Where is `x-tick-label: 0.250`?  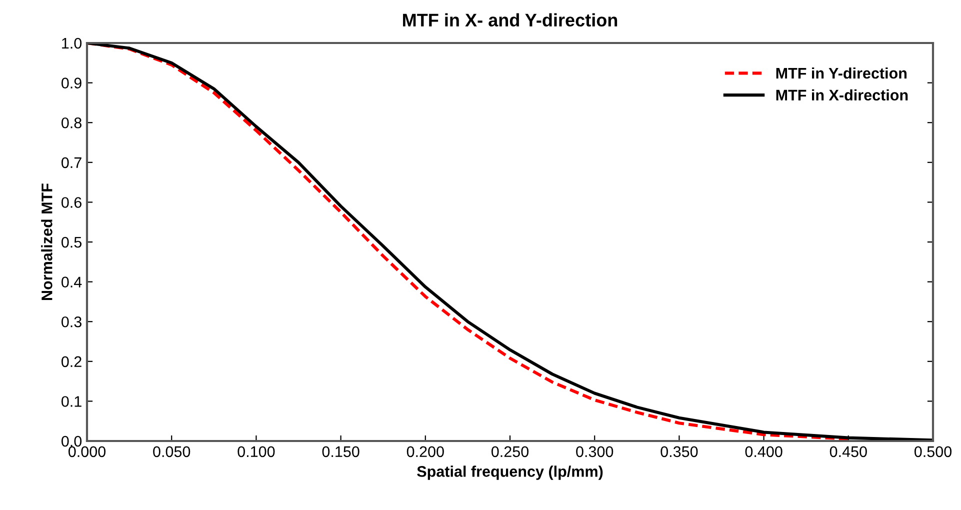 x-tick-label: 0.250 is located at coordinates (510, 452).